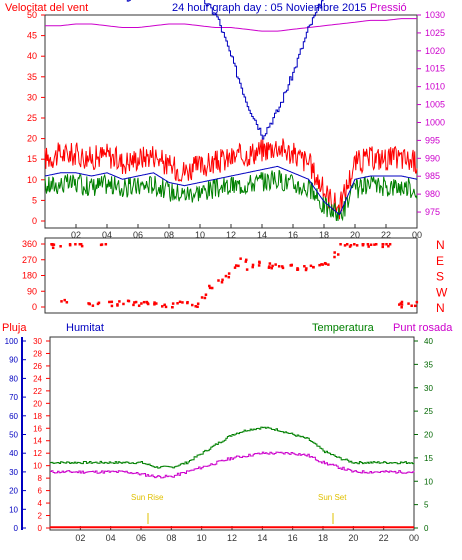  I want to click on humitat-y-tick-label: 18, so click(37, 416).